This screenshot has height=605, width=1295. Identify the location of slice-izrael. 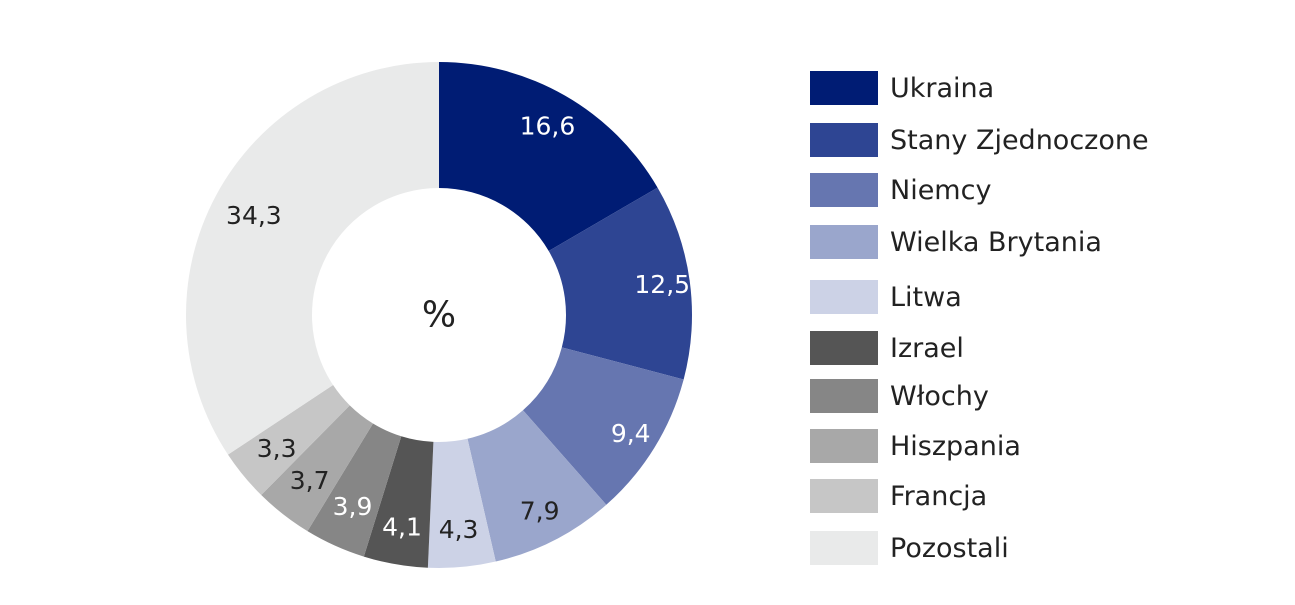
(398, 502).